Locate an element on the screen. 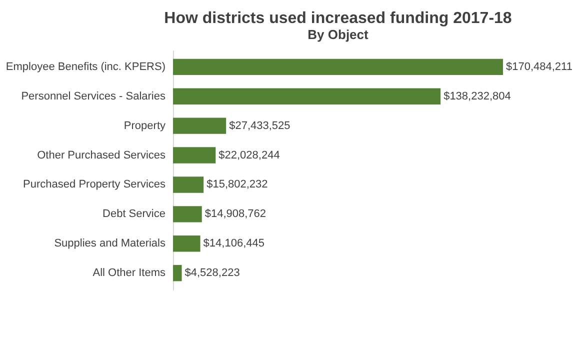 This screenshot has width=581, height=352. y-tick-label: Supplies and Materials is located at coordinates (110, 244).